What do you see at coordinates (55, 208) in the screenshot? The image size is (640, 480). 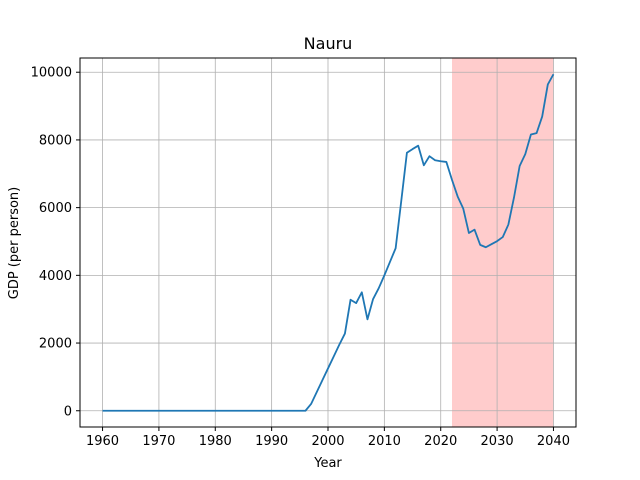 I see `y-tick-label-6000: 6000` at bounding box center [55, 208].